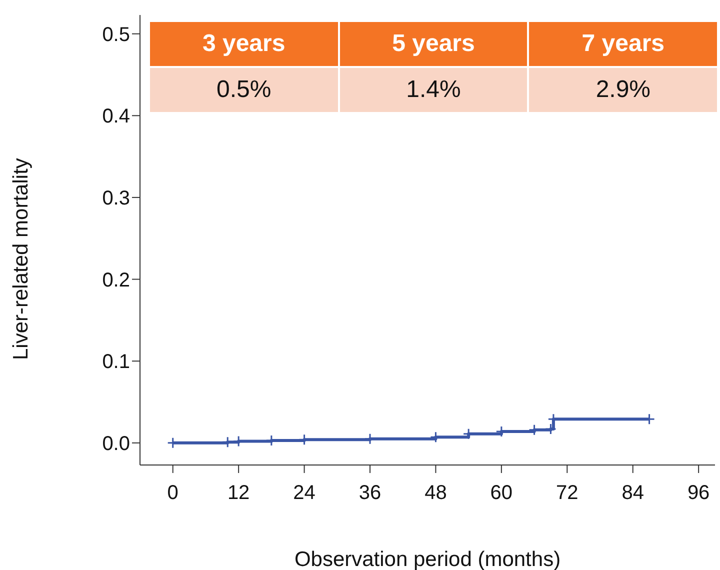  What do you see at coordinates (623, 90) in the screenshot?
I see `annotation: 2.9%` at bounding box center [623, 90].